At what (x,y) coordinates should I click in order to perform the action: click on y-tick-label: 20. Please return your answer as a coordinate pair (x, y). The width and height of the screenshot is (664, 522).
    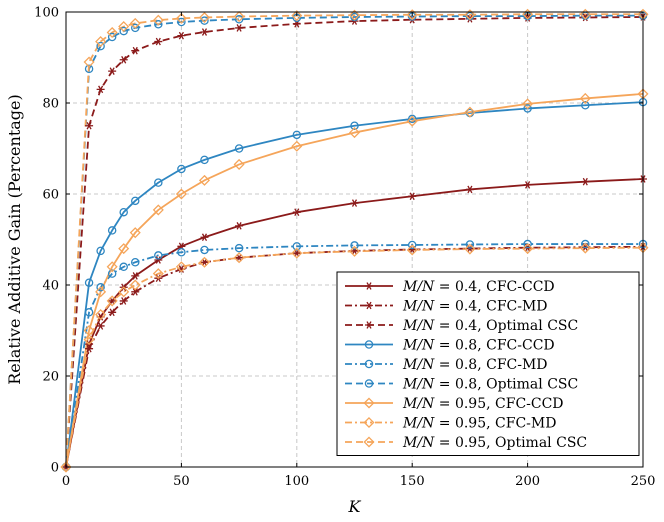
    Looking at the image, I should click on (50, 377).